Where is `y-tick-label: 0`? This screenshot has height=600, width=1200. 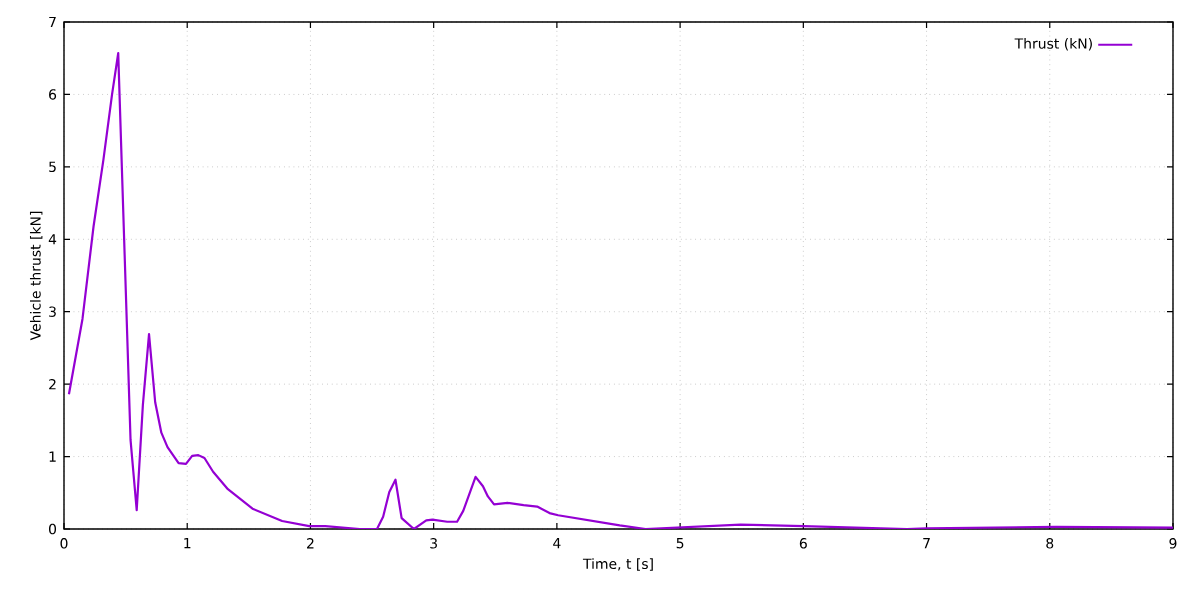 y-tick-label: 0 is located at coordinates (52, 529).